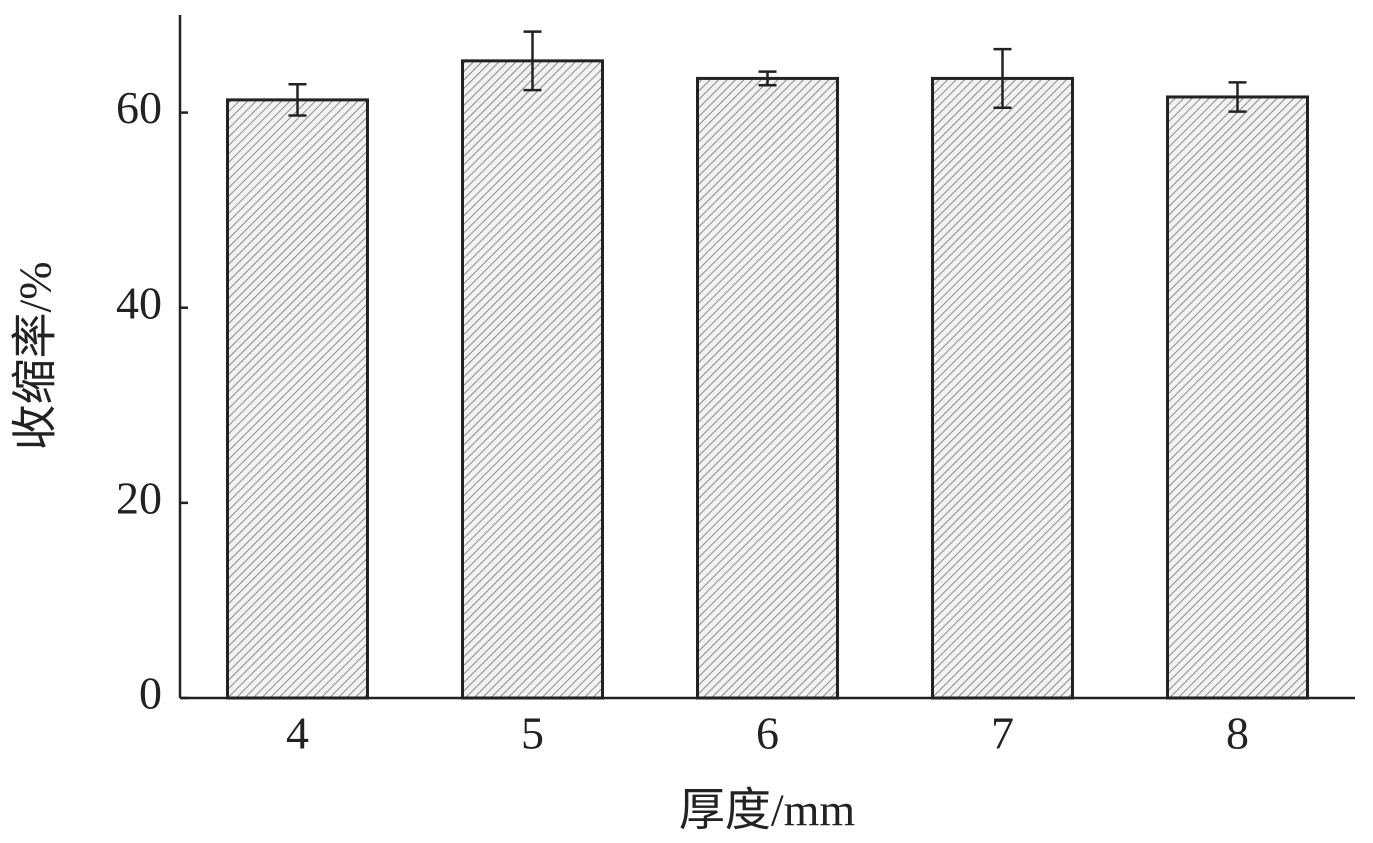 The width and height of the screenshot is (1373, 843). I want to click on y-tick-label: 60, so click(139, 107).